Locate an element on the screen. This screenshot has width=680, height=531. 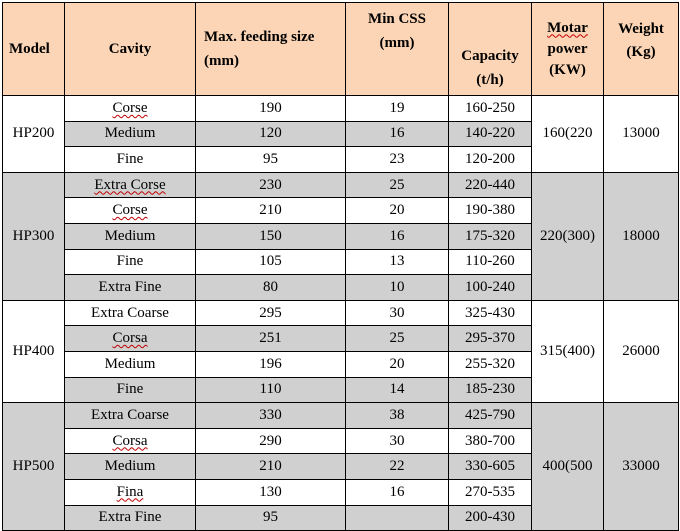
capacity-cell: 175-320 is located at coordinates (490, 236).